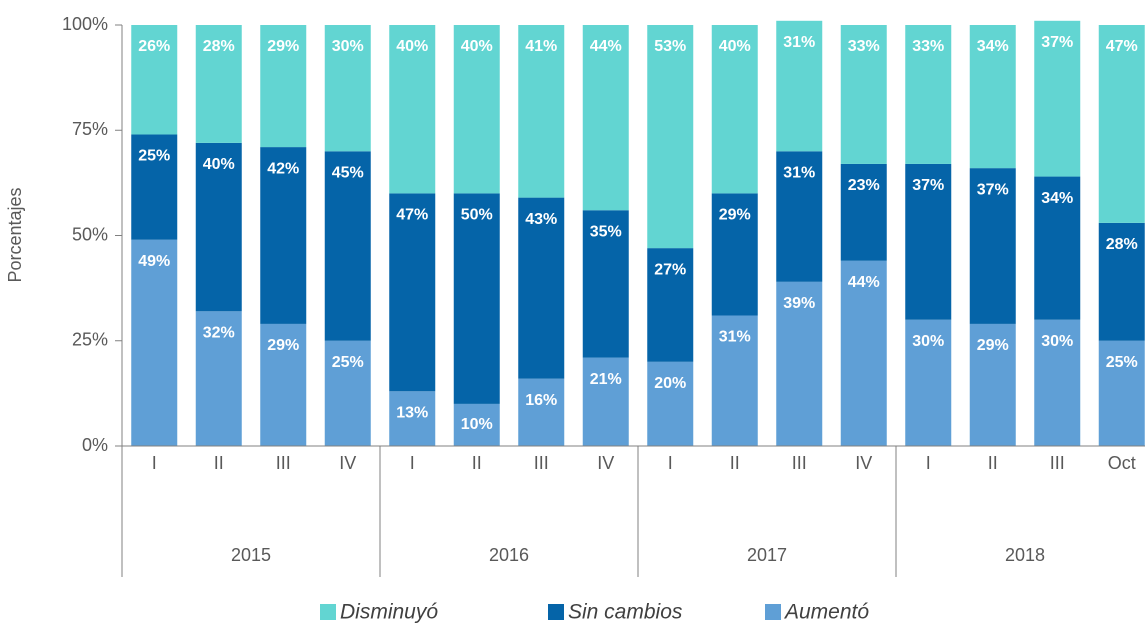 Image resolution: width=1145 pixels, height=628 pixels. What do you see at coordinates (389, 612) in the screenshot?
I see `legend-label: Disminuyó` at bounding box center [389, 612].